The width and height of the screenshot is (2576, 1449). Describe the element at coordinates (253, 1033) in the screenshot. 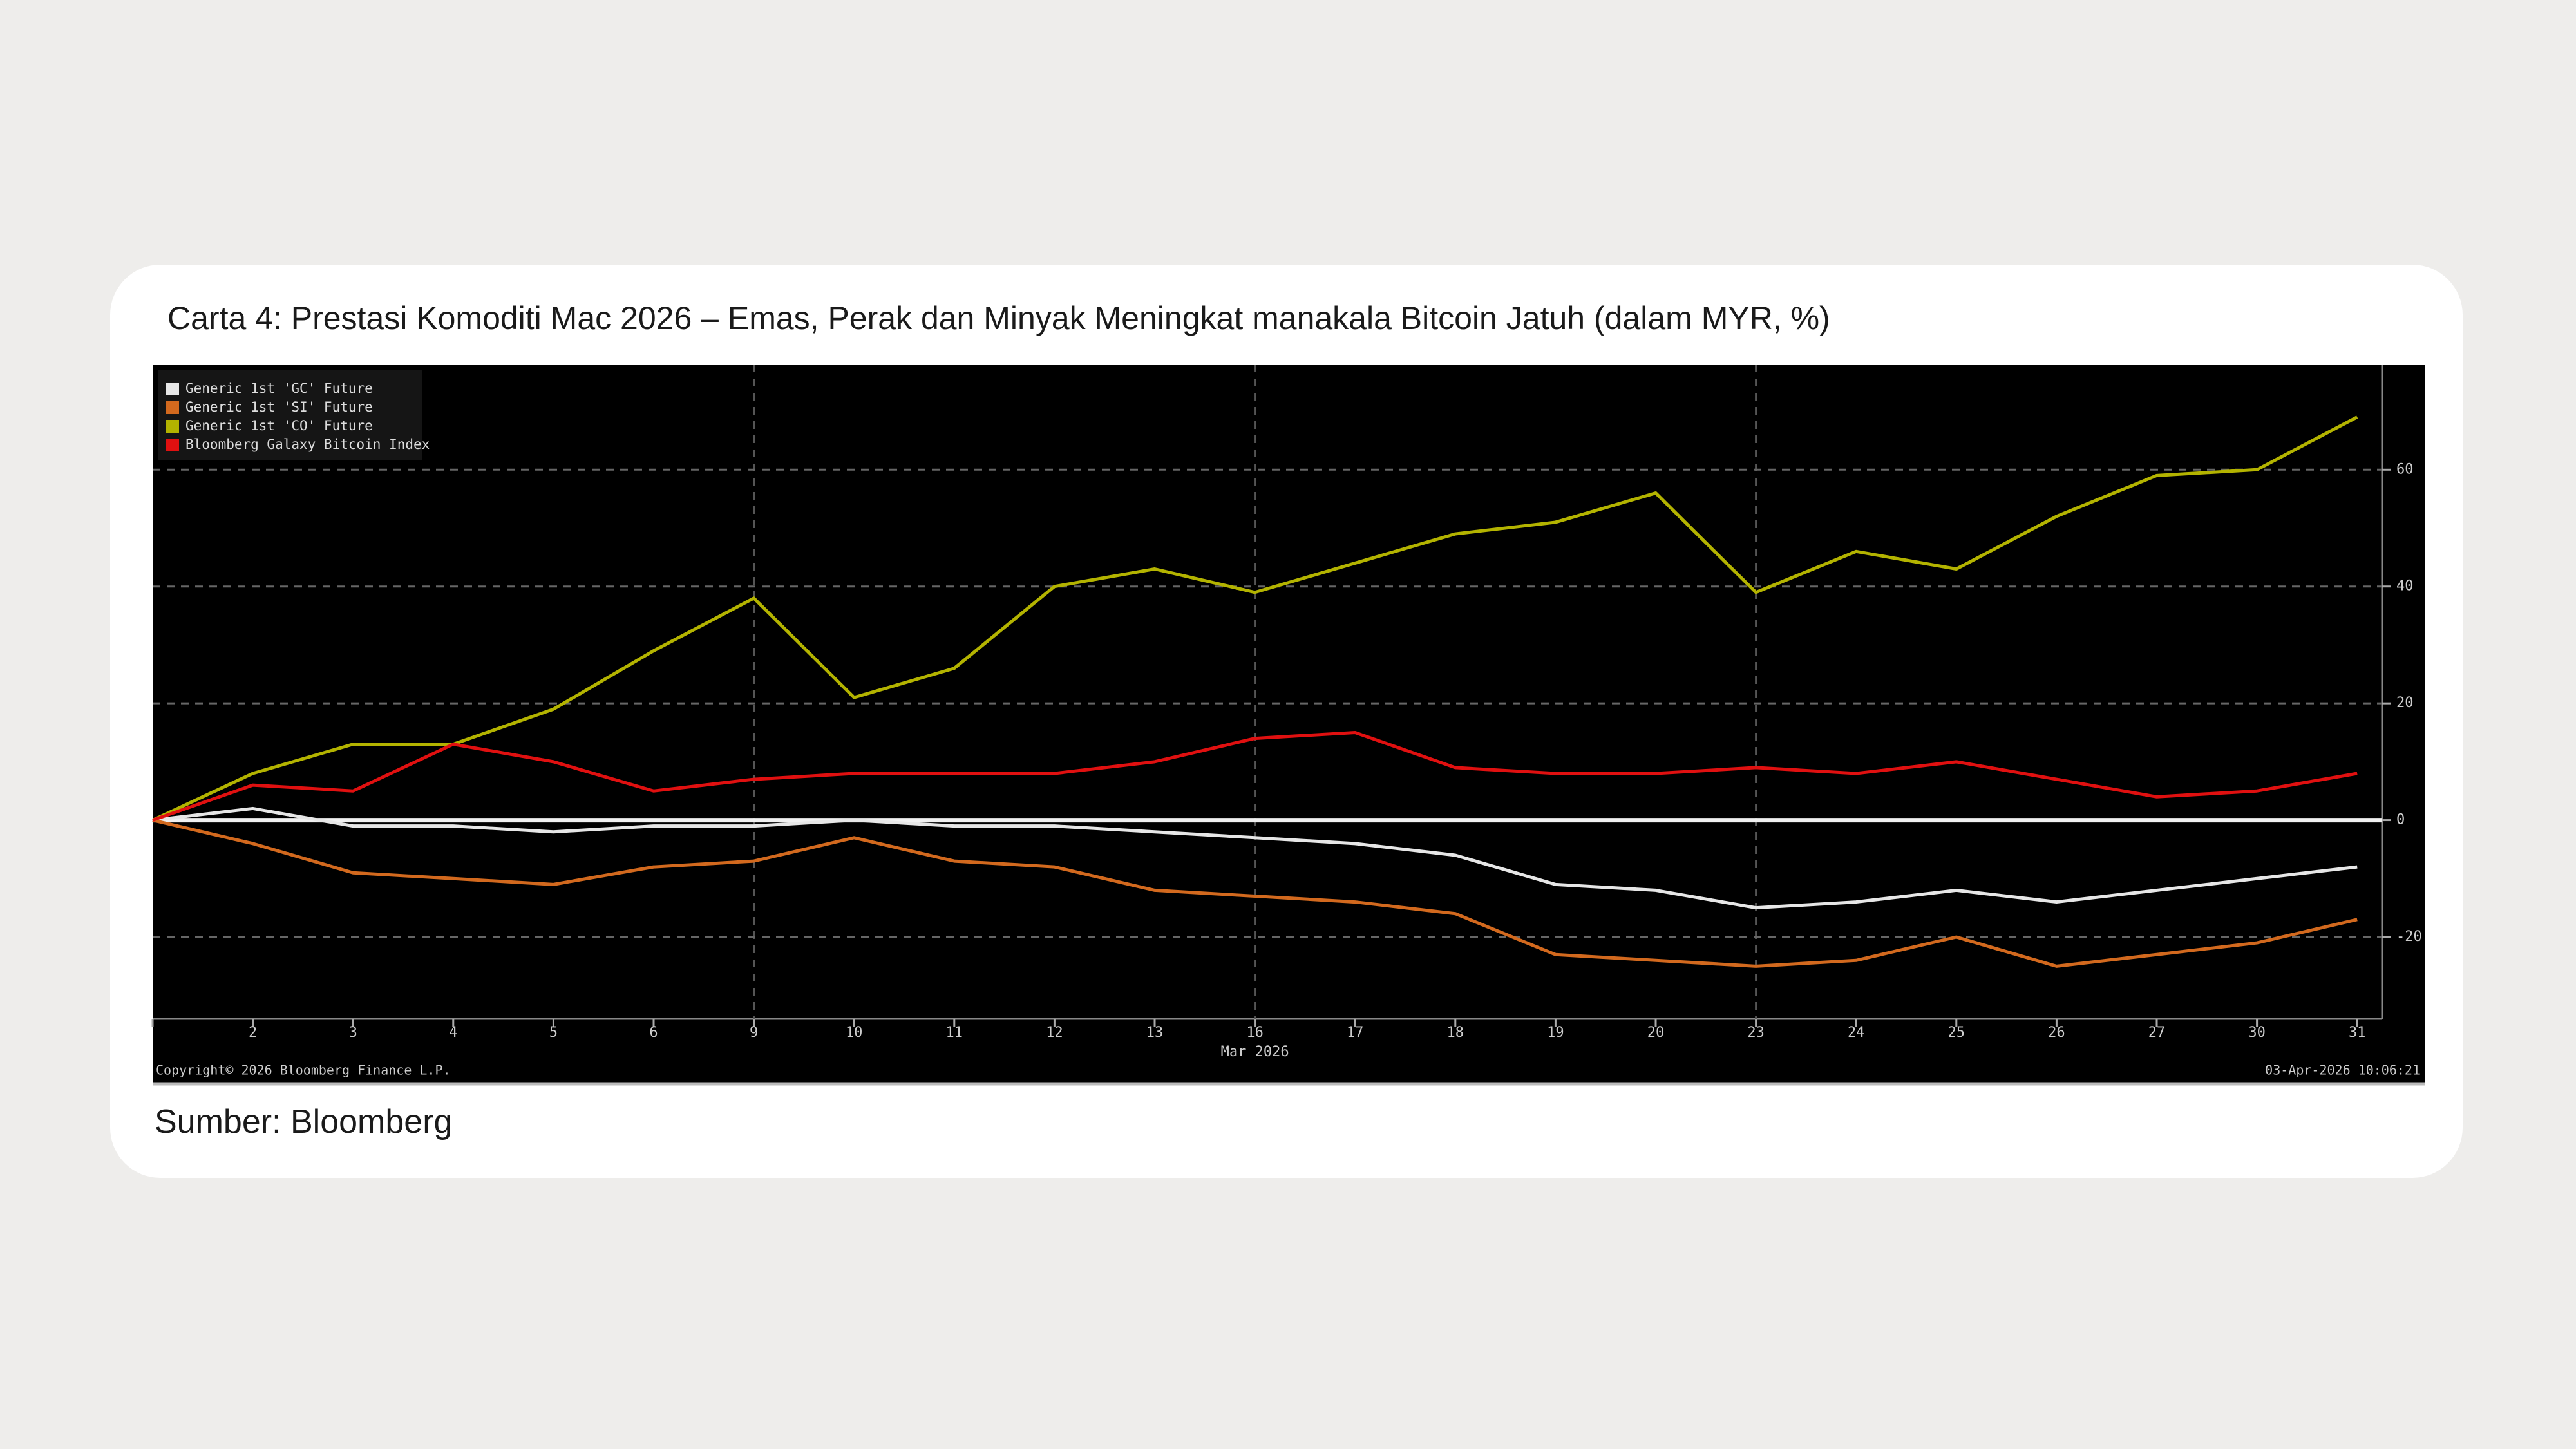

I see `x-tick-label: 2` at that location.